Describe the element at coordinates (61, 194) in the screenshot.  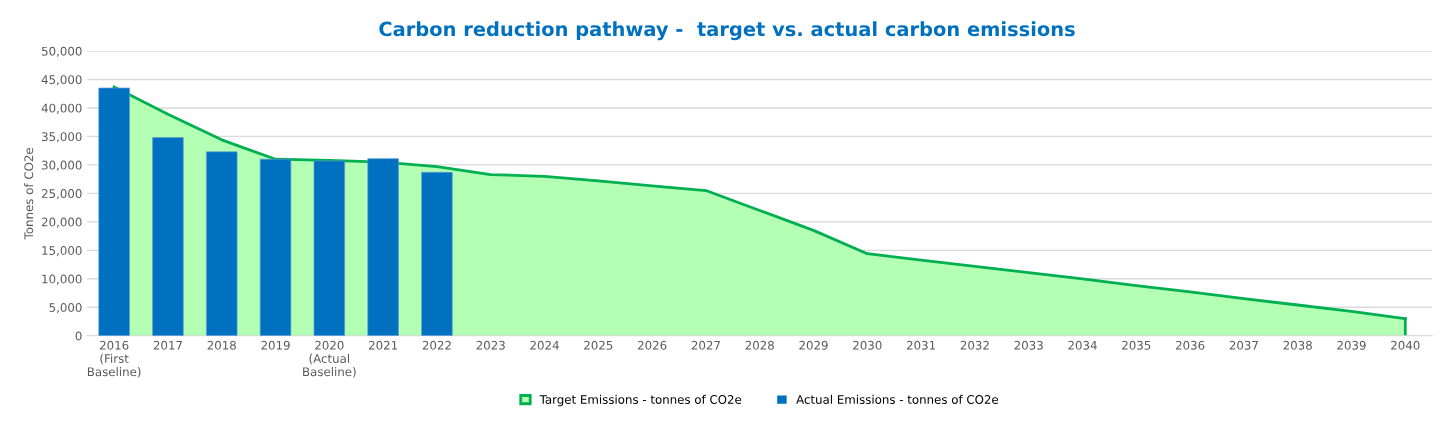
I see `y-tick-label: 25,000` at that location.